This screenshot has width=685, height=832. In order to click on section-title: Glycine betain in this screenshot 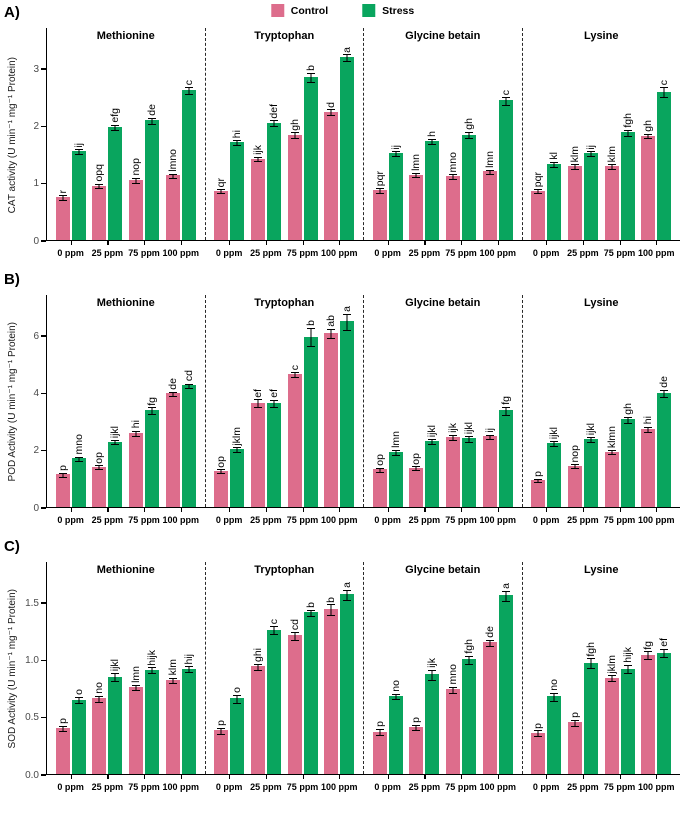, I will do `click(443, 570)`.